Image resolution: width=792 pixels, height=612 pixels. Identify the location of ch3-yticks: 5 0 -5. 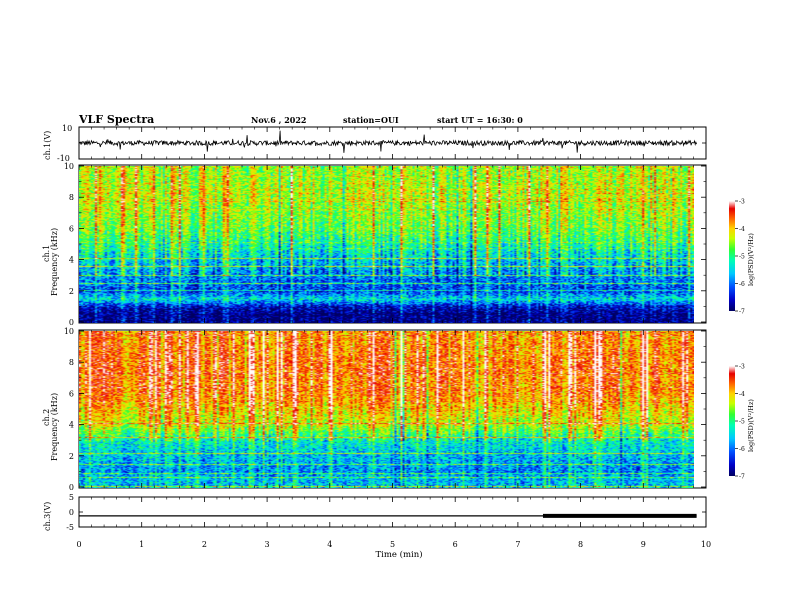
(386, 512).